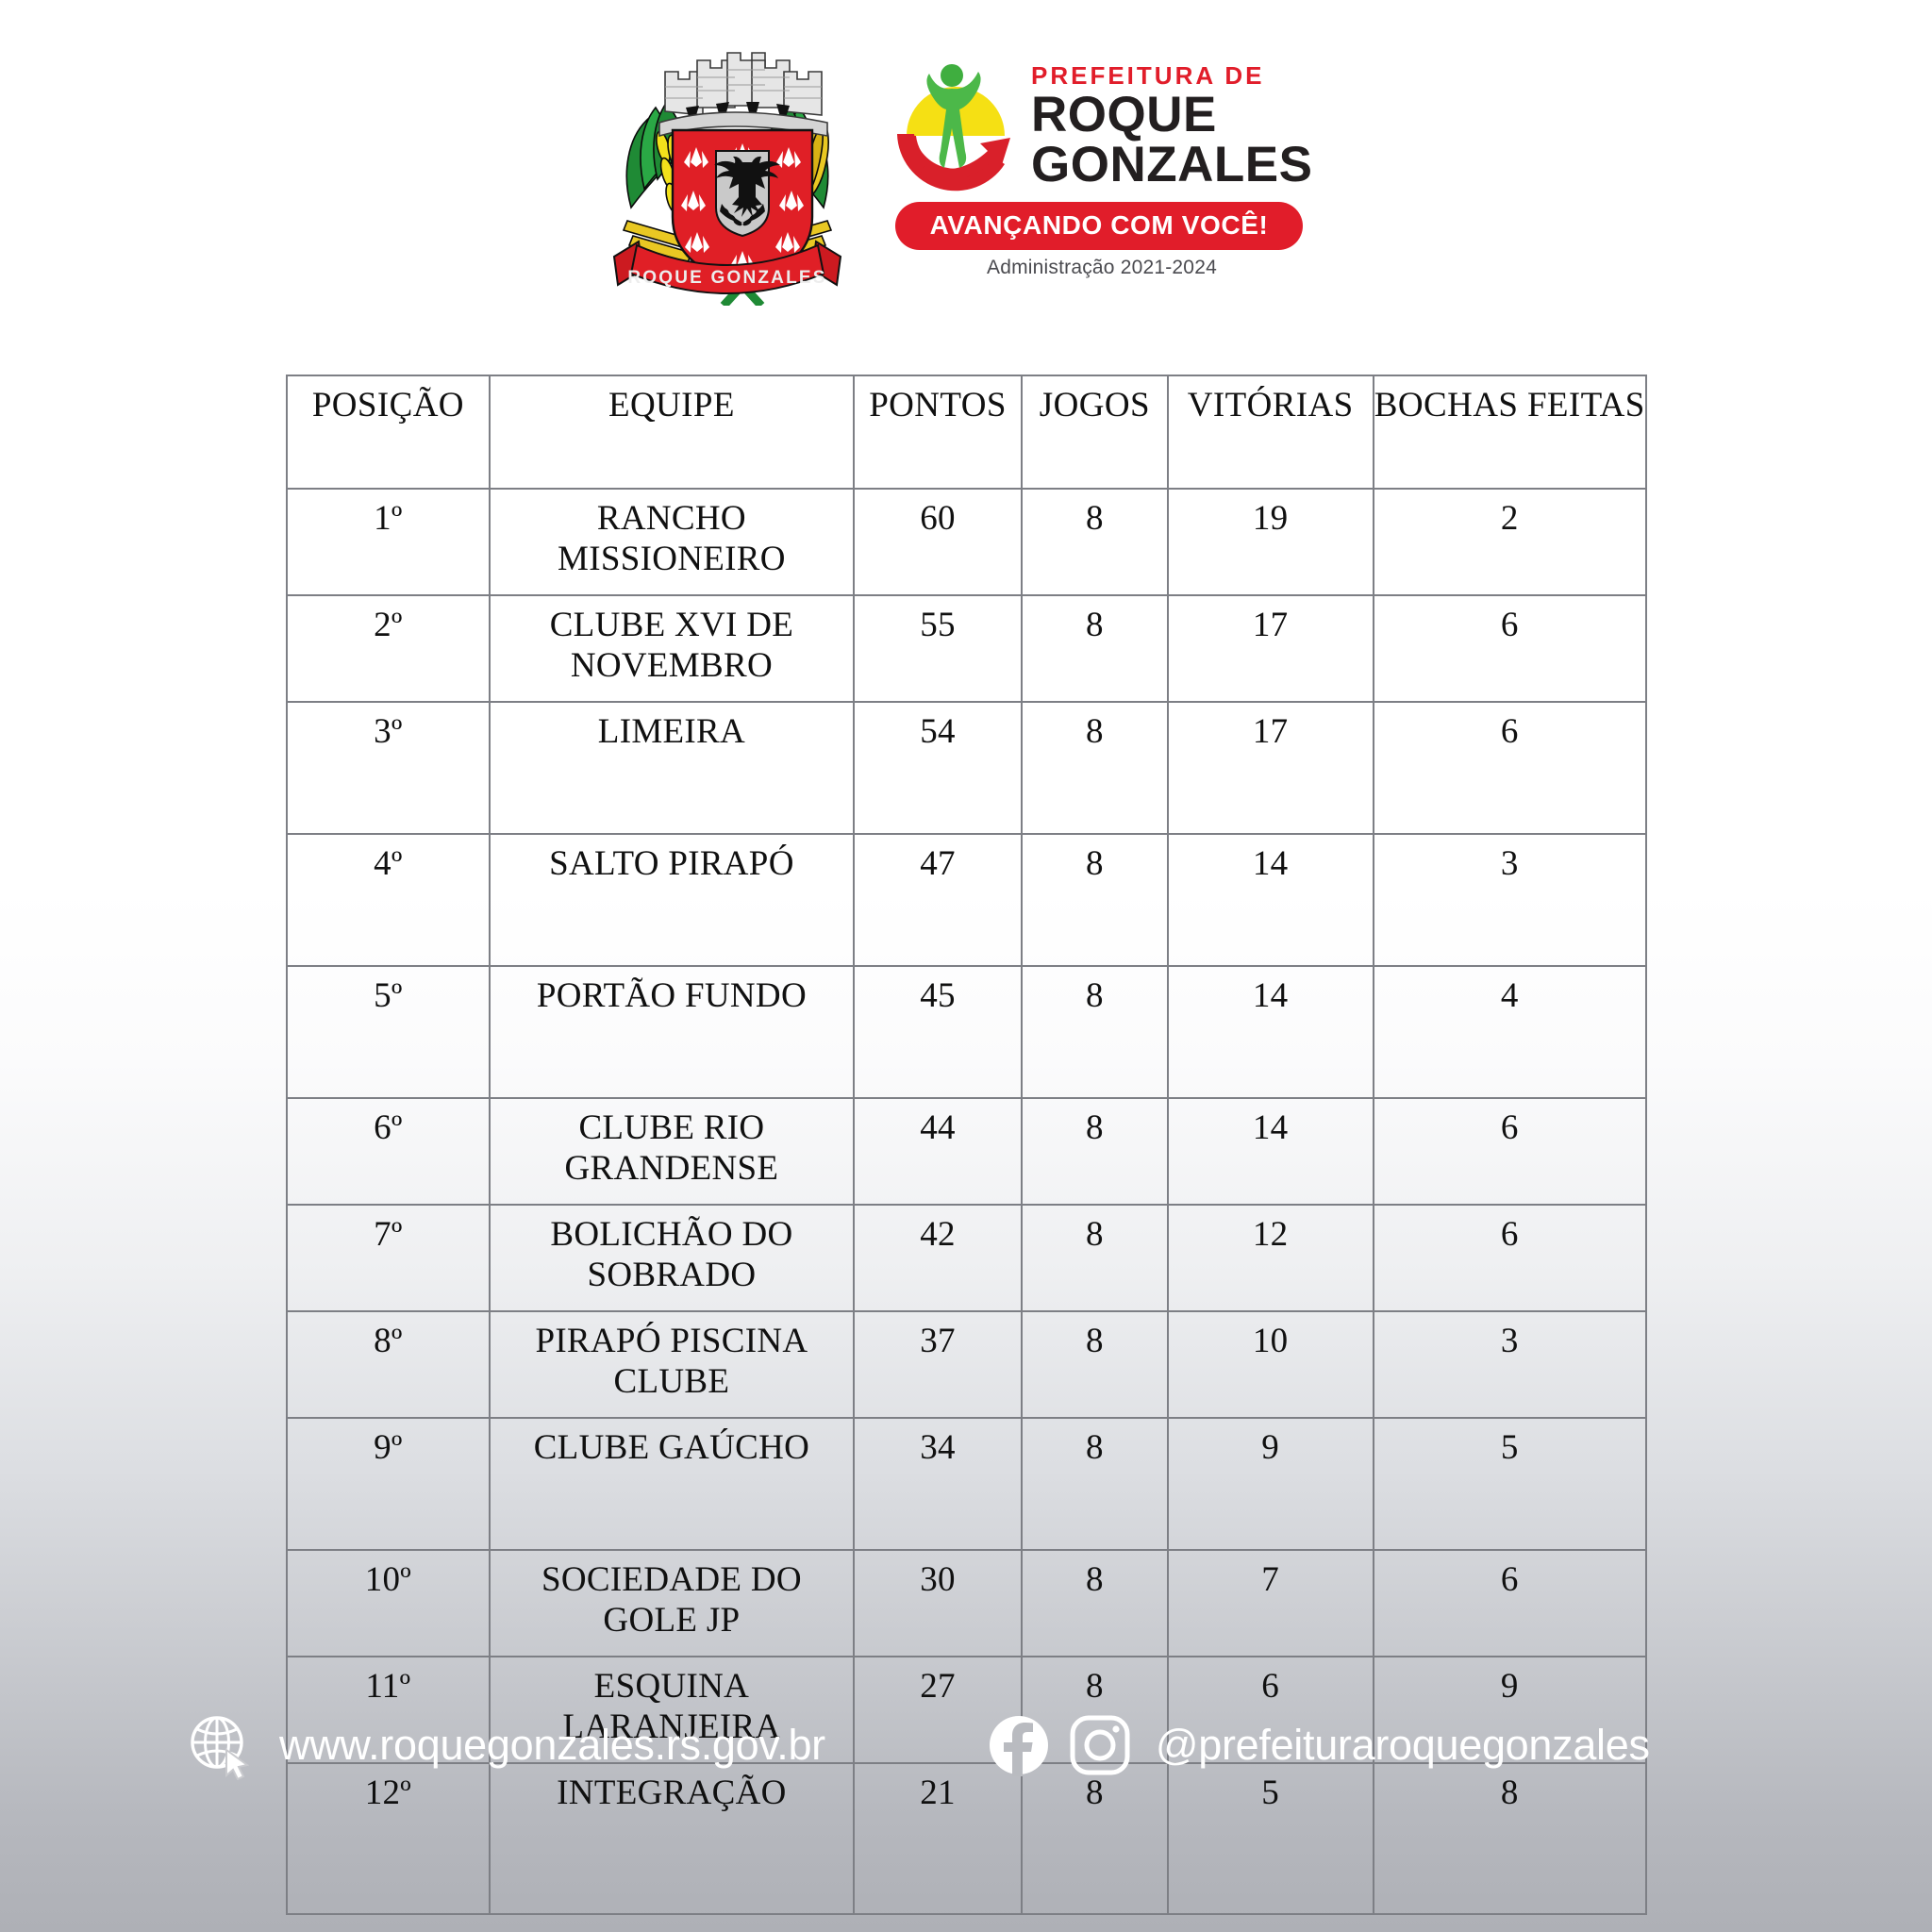 This screenshot has height=1932, width=1932. What do you see at coordinates (1270, 1364) in the screenshot?
I see `cell-vitorias: 10` at bounding box center [1270, 1364].